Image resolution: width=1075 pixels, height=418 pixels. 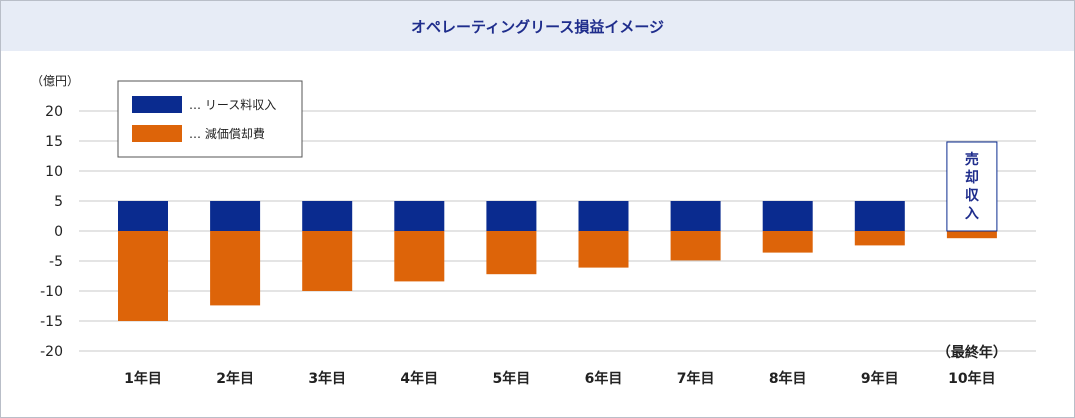 I want to click on sale-income-label-char: 売, so click(x=972, y=159).